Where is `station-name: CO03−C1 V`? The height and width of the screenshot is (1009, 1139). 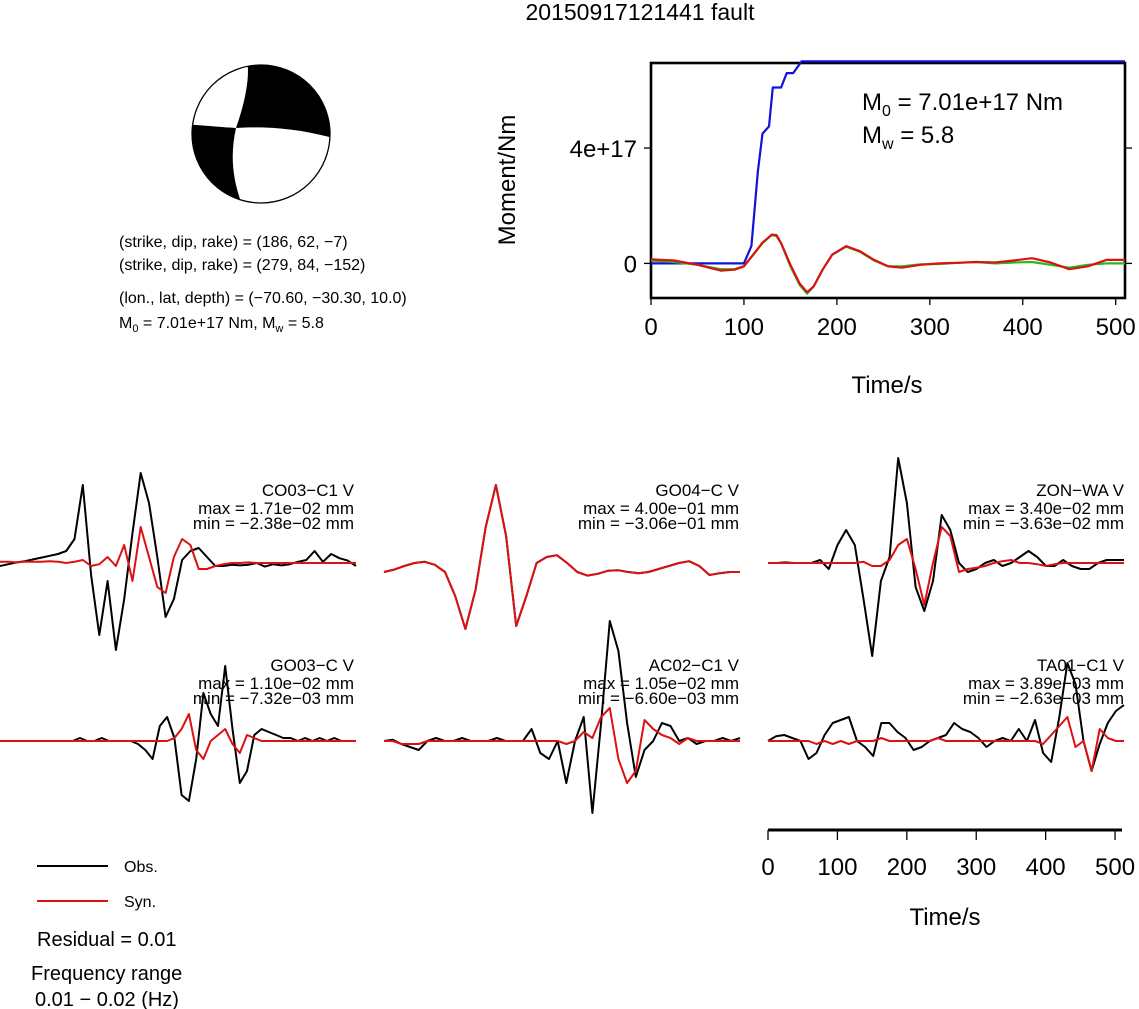
station-name: CO03−C1 V is located at coordinates (308, 490).